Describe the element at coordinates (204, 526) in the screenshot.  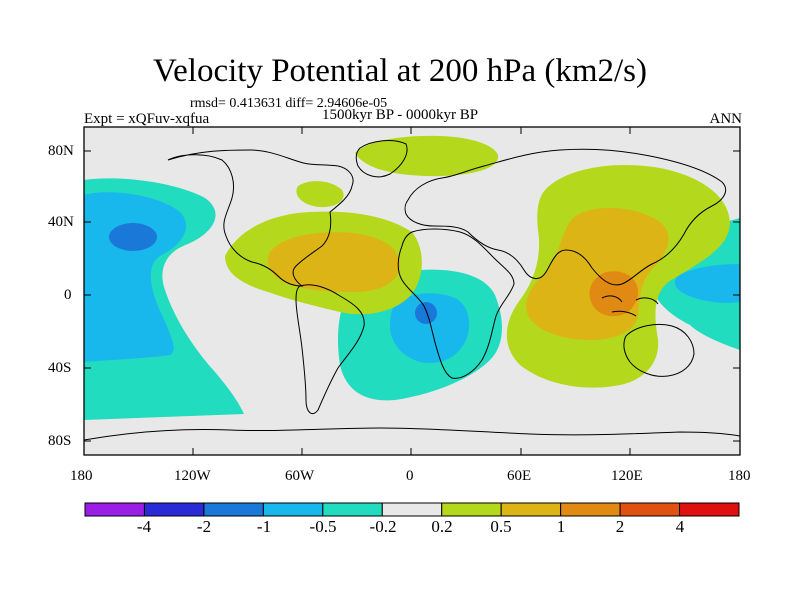
I see `colorbar-label: -2` at that location.